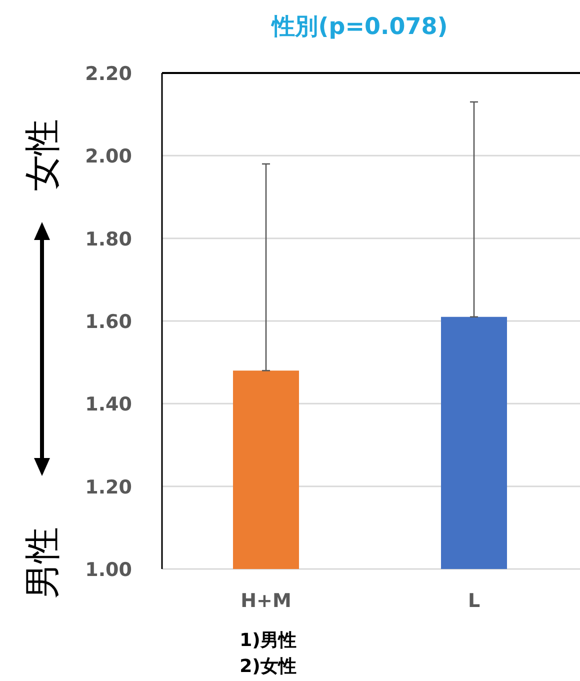  Describe the element at coordinates (268, 666) in the screenshot. I see `text: 2)女性` at that location.